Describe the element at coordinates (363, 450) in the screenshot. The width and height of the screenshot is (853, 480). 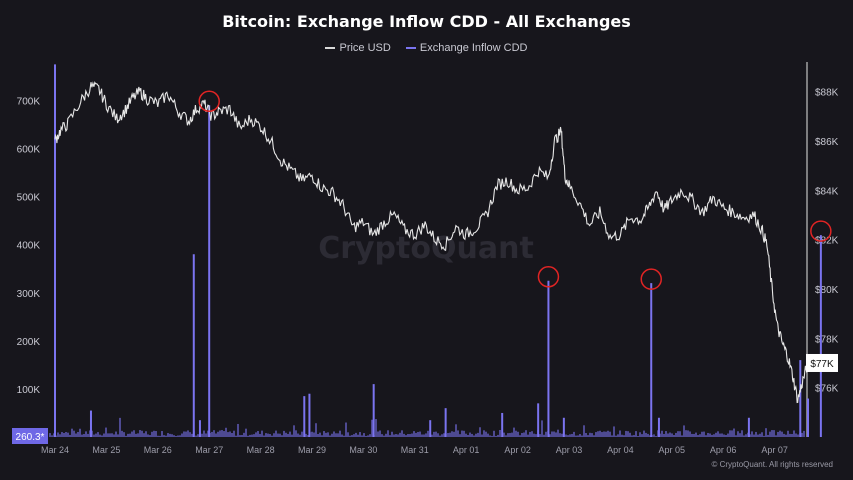
I see `x-axis-tick-label: Mar 30` at that location.